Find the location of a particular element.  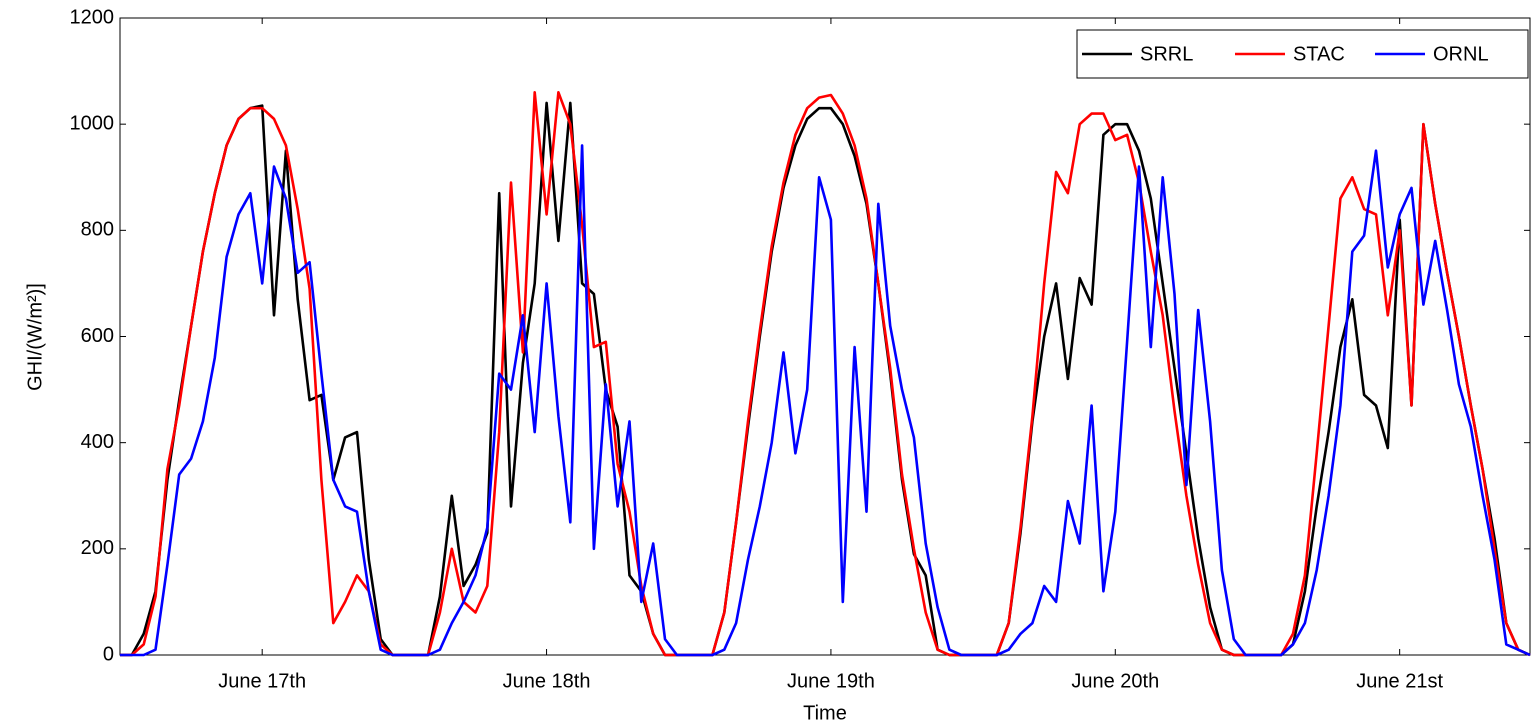

legend-label: STAC is located at coordinates (1319, 54).